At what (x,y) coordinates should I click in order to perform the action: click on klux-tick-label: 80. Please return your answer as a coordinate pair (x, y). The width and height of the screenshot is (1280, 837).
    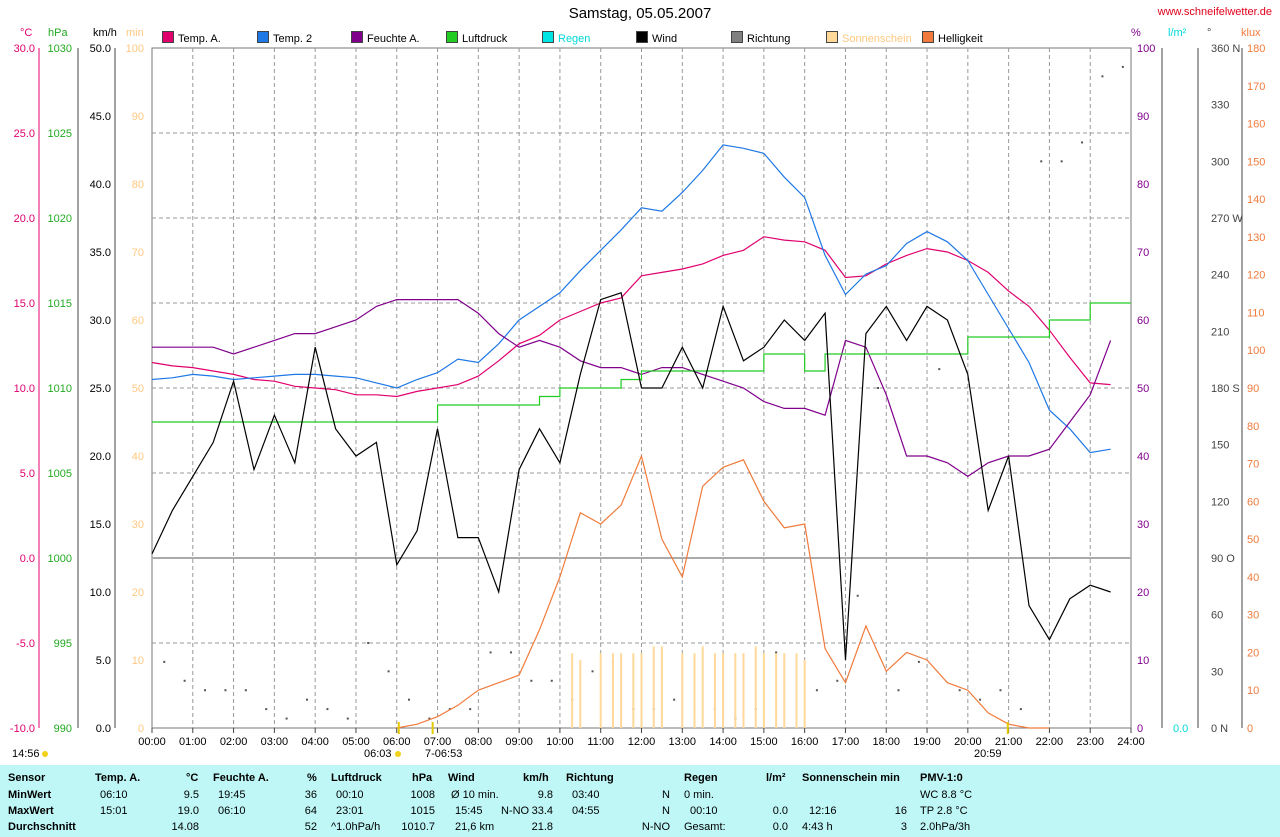
    Looking at the image, I should click on (1253, 427).